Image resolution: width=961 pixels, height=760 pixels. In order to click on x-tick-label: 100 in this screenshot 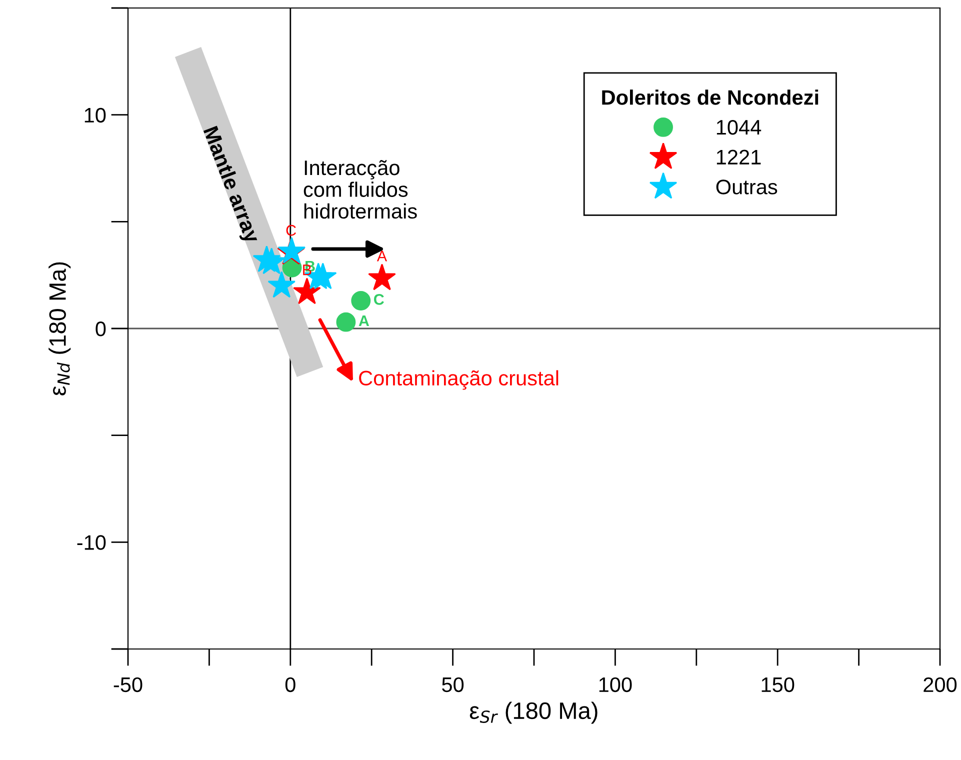, I will do `click(615, 684)`.